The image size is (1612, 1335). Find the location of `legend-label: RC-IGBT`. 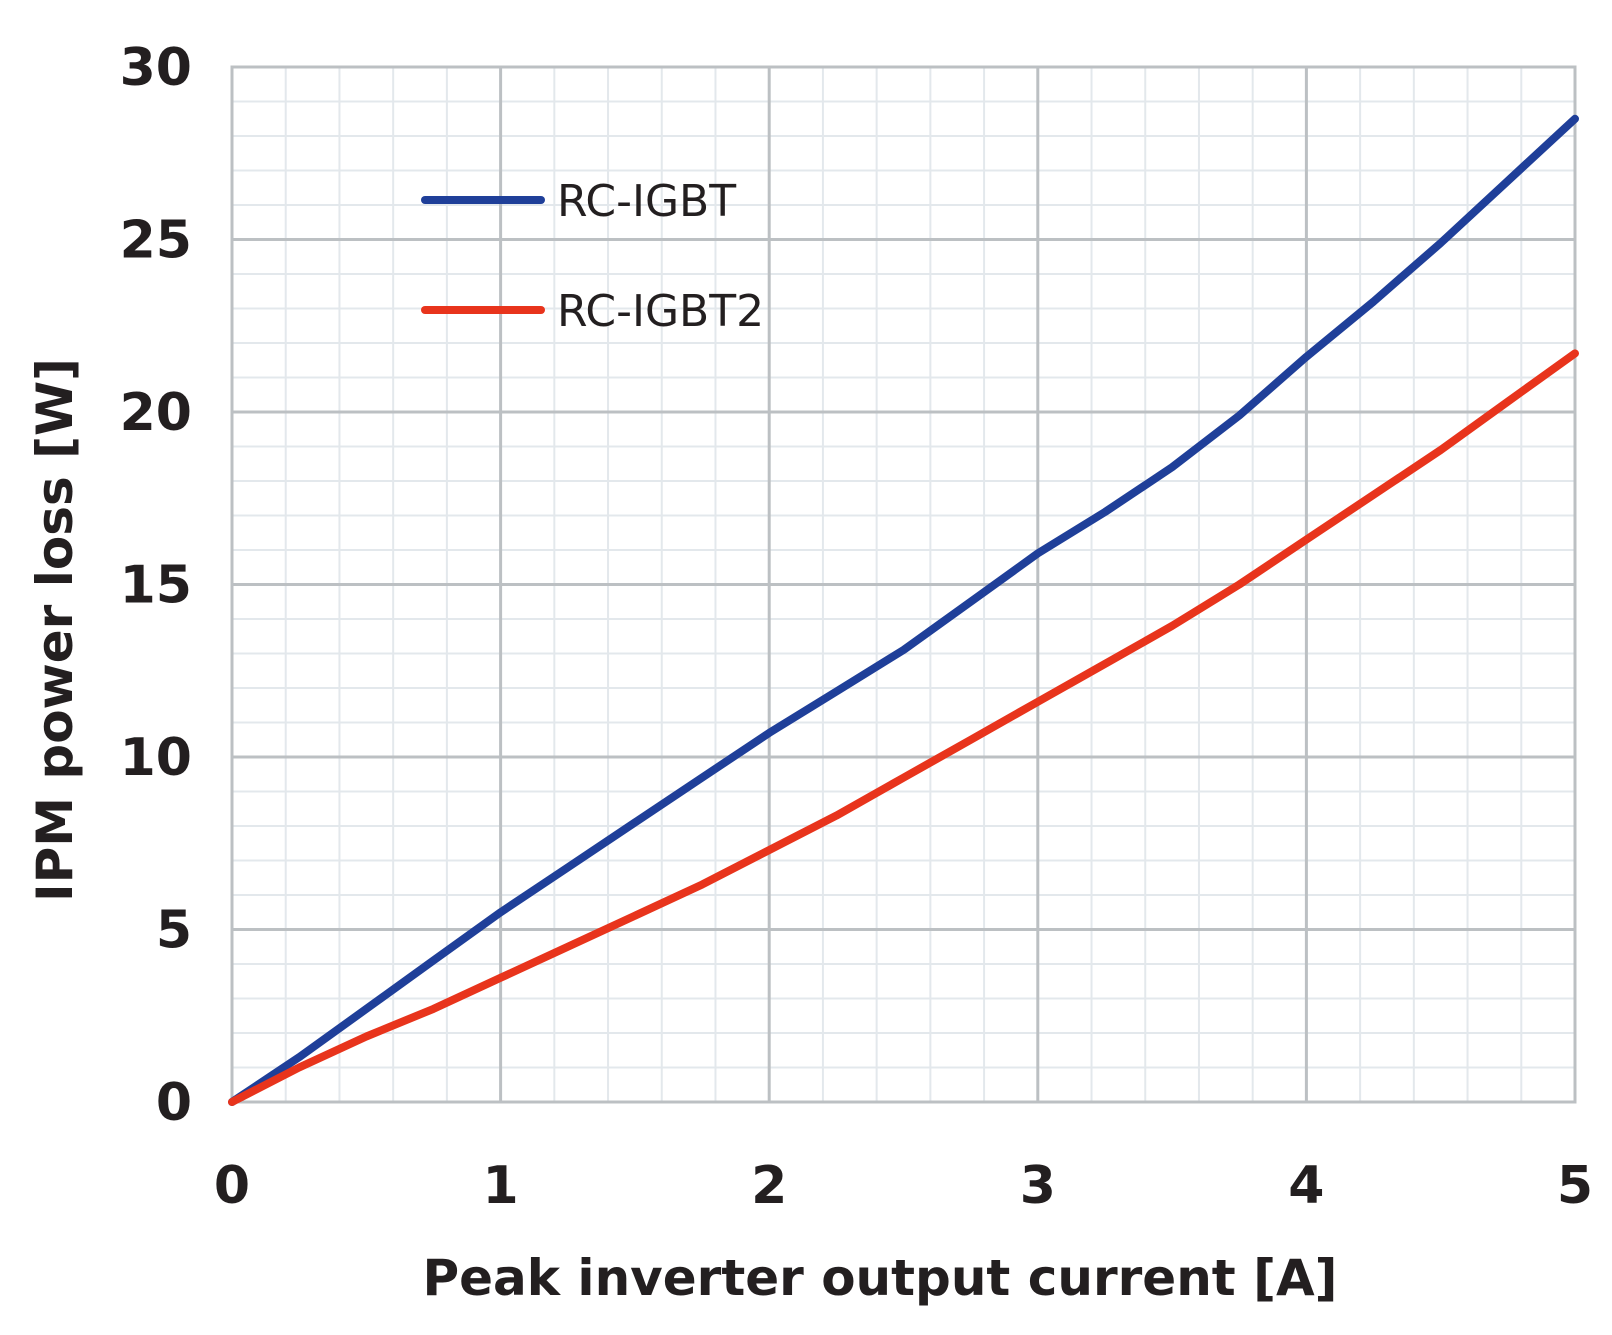

legend-label: RC-IGBT is located at coordinates (646, 201).